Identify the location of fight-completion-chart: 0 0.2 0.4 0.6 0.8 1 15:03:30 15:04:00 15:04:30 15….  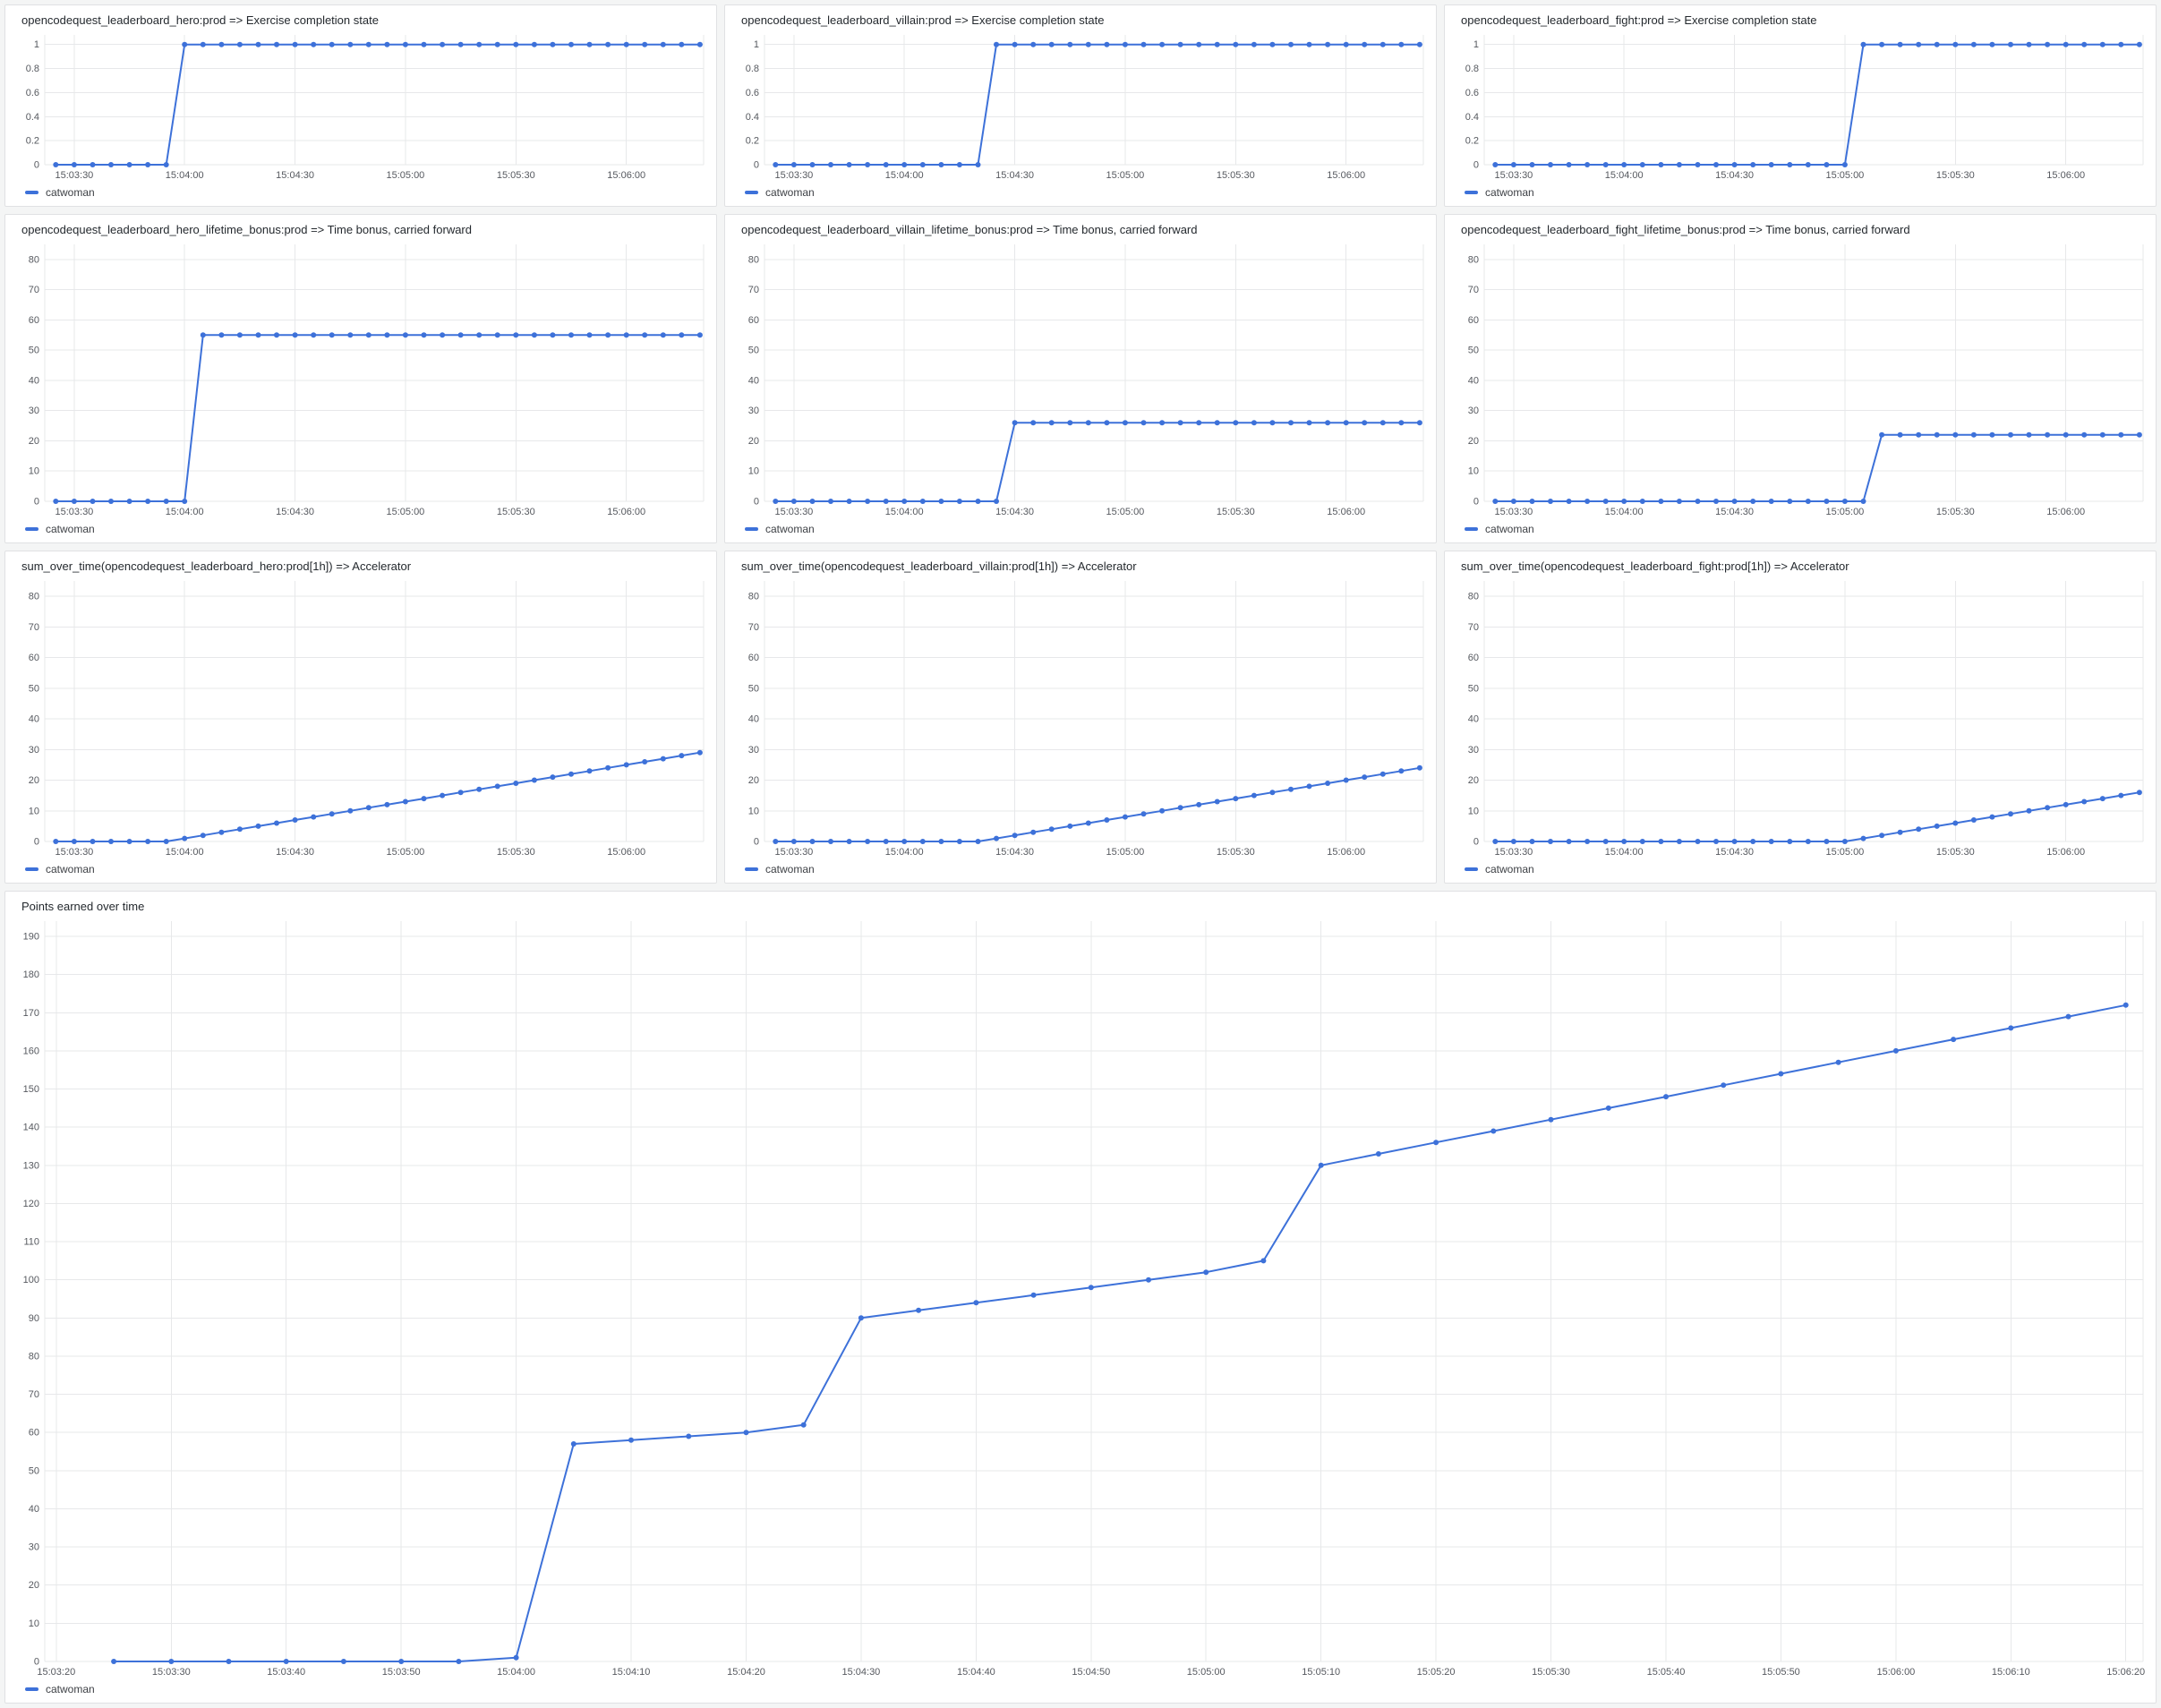
(1801, 107).